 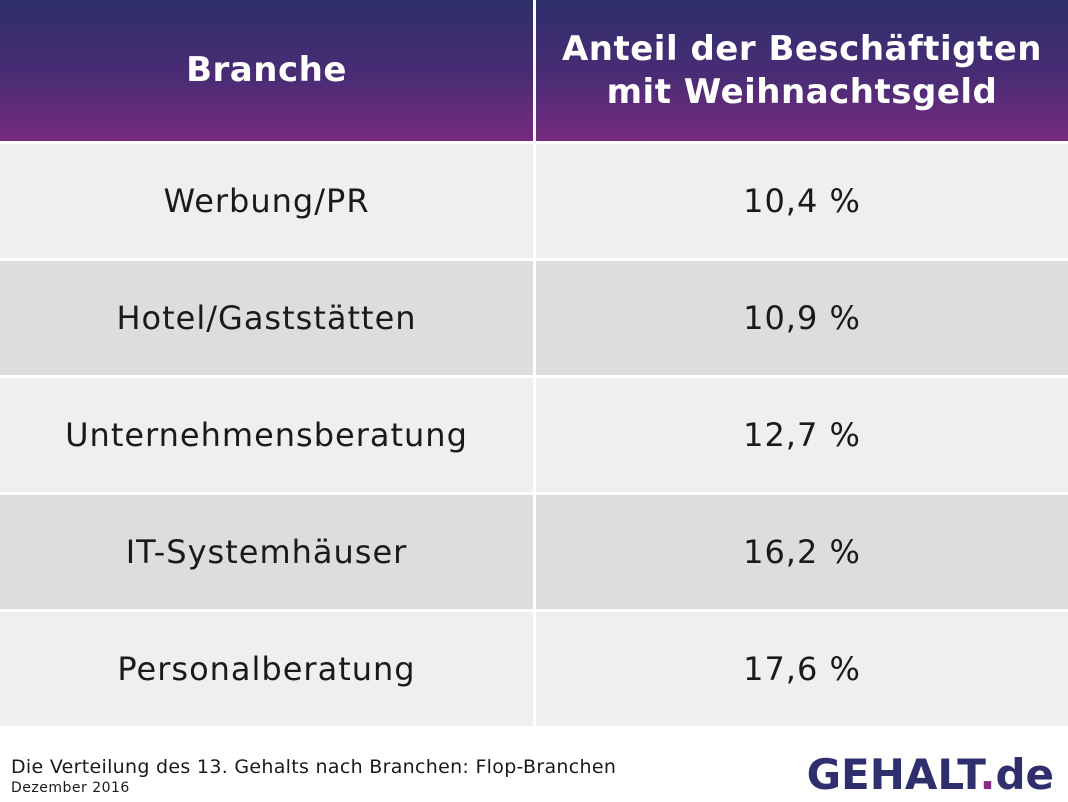 What do you see at coordinates (266, 669) in the screenshot?
I see `row-branche: Personalberatung` at bounding box center [266, 669].